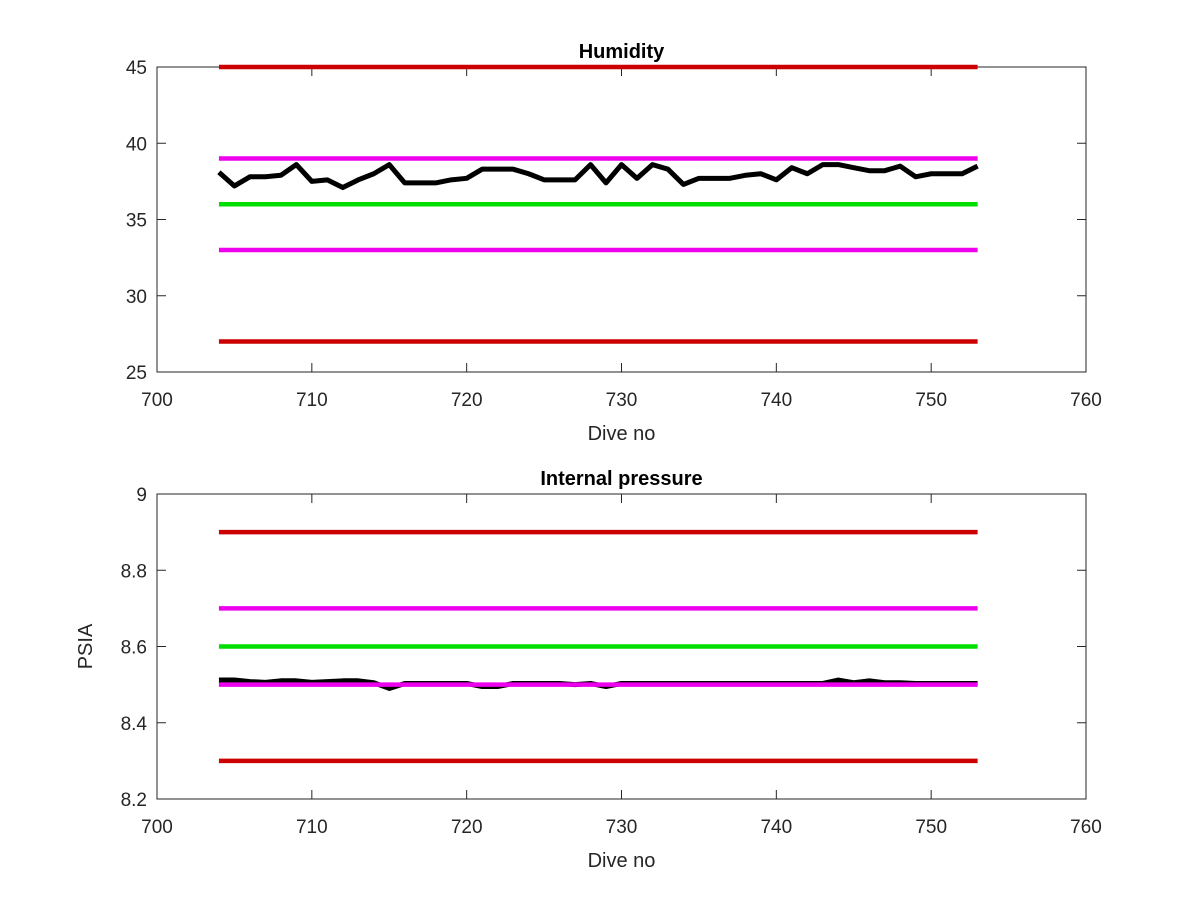 This screenshot has height=900, width=1200. What do you see at coordinates (136, 68) in the screenshot?
I see `y-tick-label: 45` at bounding box center [136, 68].